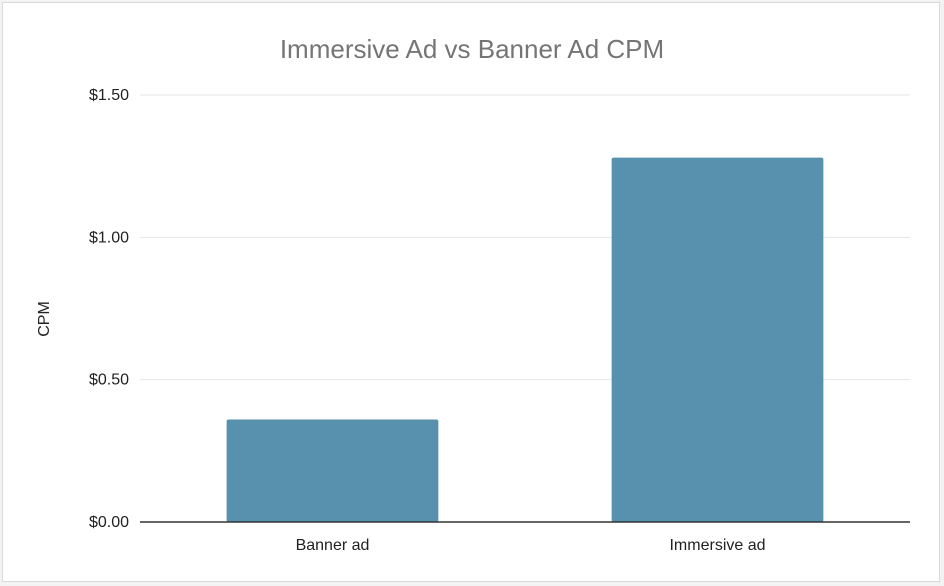 The image size is (944, 586). What do you see at coordinates (109, 522) in the screenshot?
I see `y-tick-label: $0.00` at bounding box center [109, 522].